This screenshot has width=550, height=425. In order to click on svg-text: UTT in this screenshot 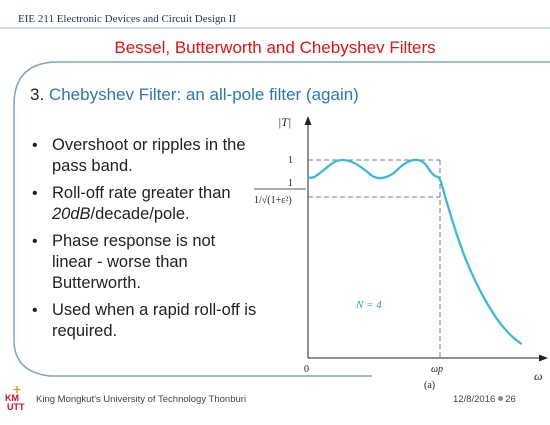, I will do `click(16, 406)`.